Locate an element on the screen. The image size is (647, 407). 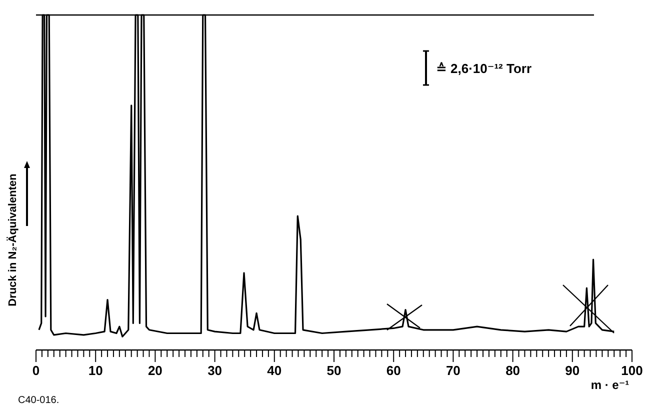
x-tick-label: 10 is located at coordinates (95, 370).